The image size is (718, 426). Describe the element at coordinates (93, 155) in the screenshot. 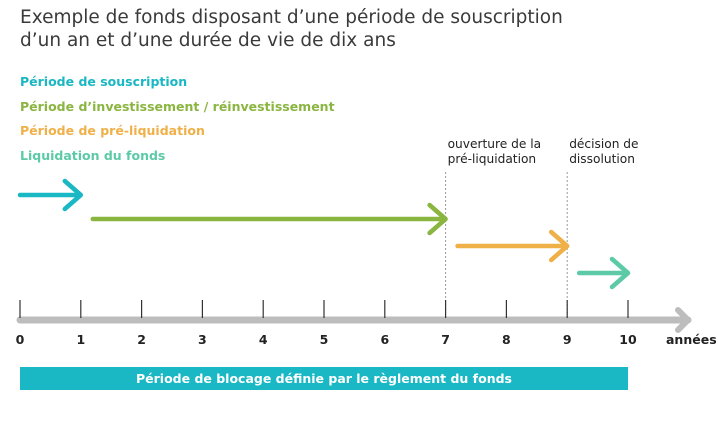

I see `legend-item-liquidation: Liquidation du fonds` at that location.